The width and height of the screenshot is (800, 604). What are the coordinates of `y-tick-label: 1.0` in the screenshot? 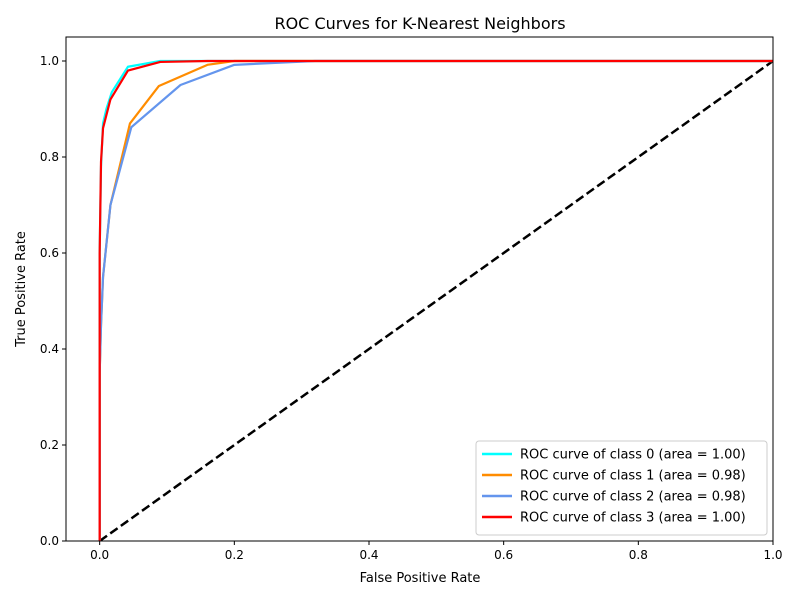 It's located at (49, 61).